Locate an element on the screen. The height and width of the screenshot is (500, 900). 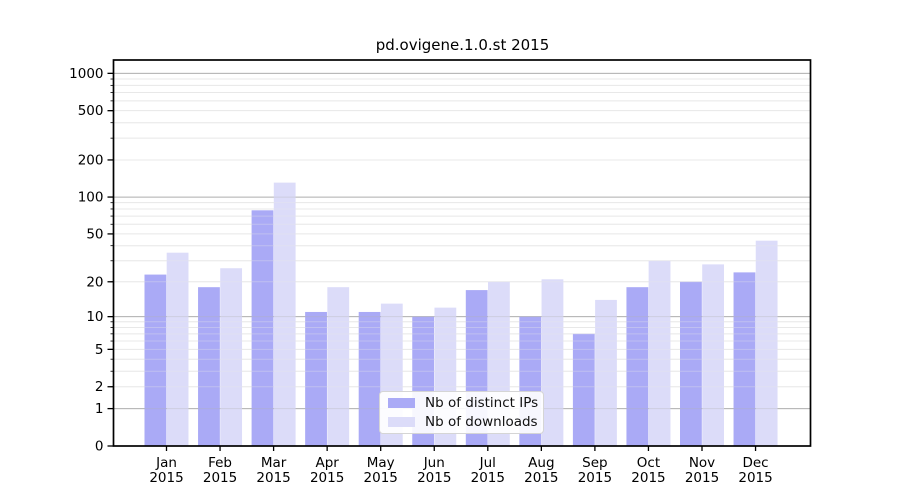
bar-ips-Dec is located at coordinates (744, 359).